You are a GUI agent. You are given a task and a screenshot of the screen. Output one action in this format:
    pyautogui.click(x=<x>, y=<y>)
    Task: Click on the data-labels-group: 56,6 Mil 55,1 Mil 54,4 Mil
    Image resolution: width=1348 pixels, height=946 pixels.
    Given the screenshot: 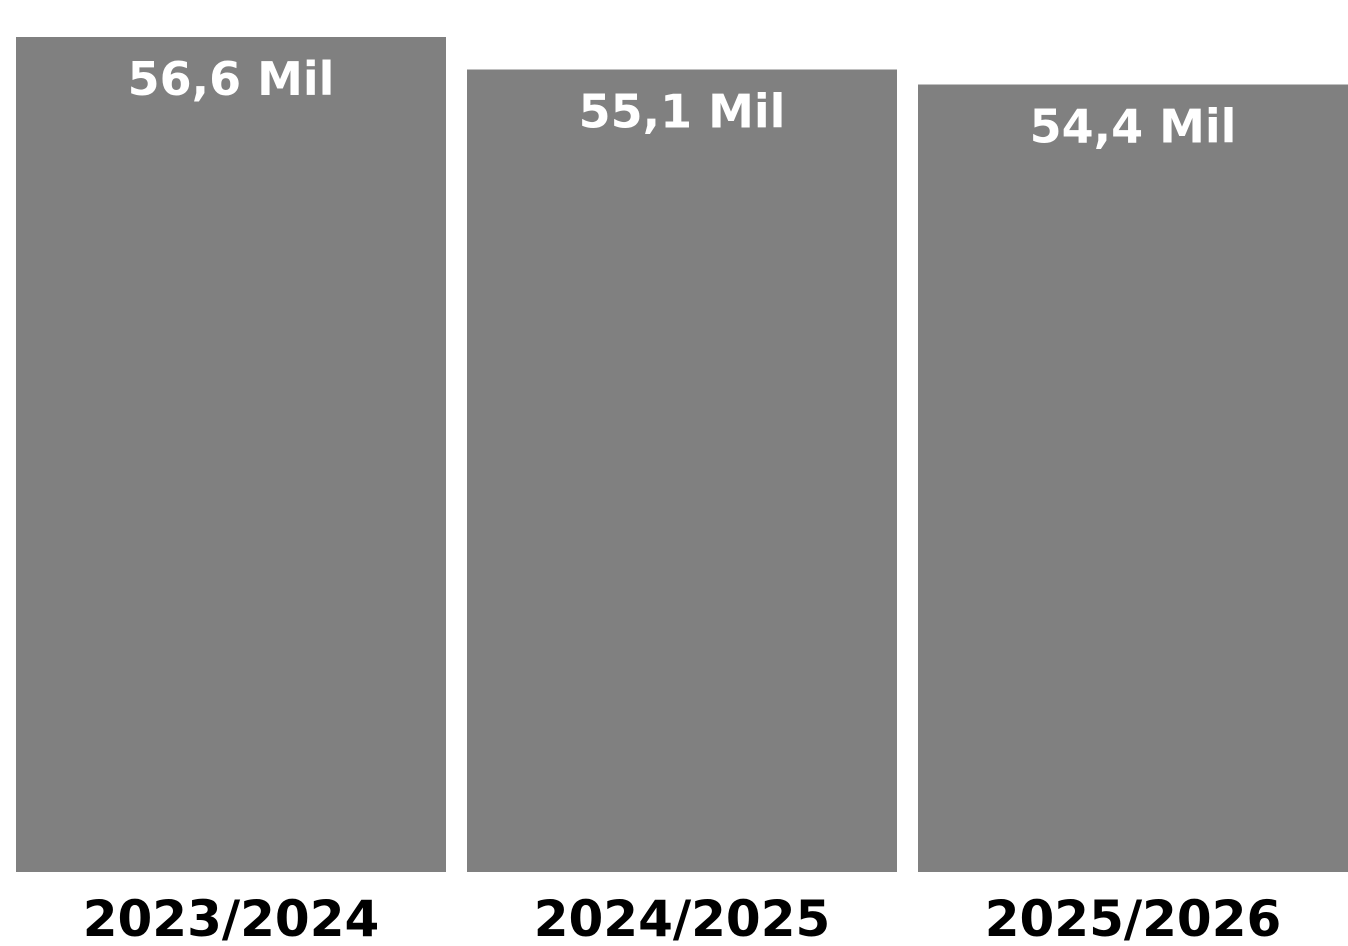 What is the action you would take?
    pyautogui.click(x=682, y=103)
    